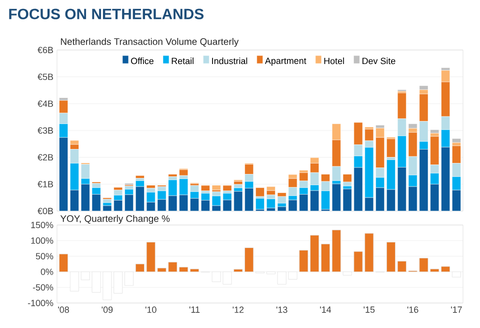  What do you see at coordinates (334, 61) in the screenshot?
I see `legend-label: Hotel` at bounding box center [334, 61].